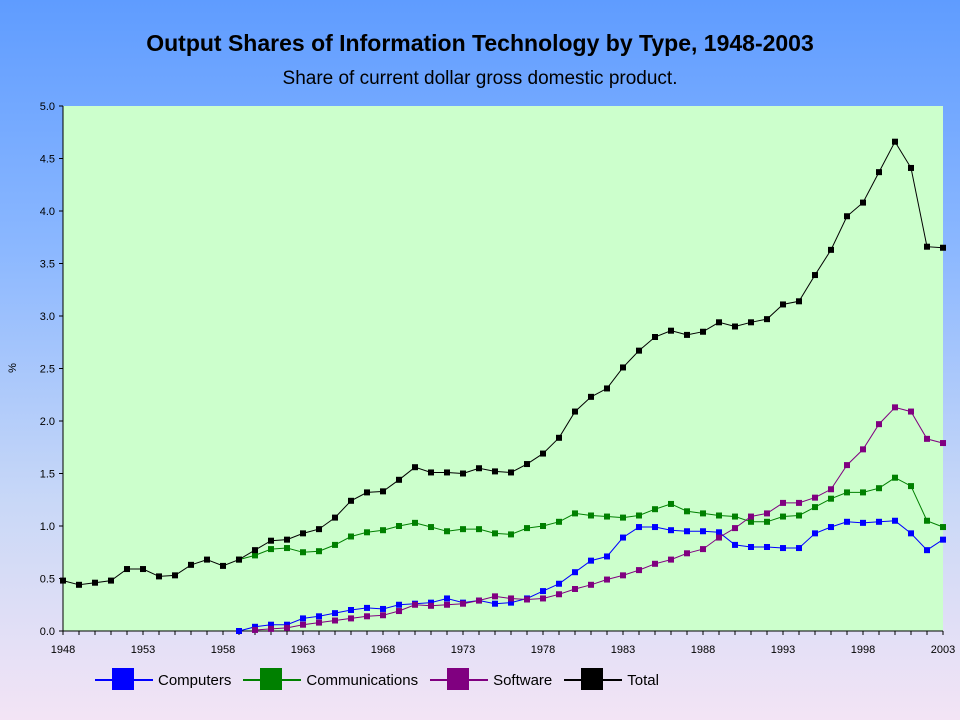  I want to click on x-tick-label: 1963, so click(303, 650).